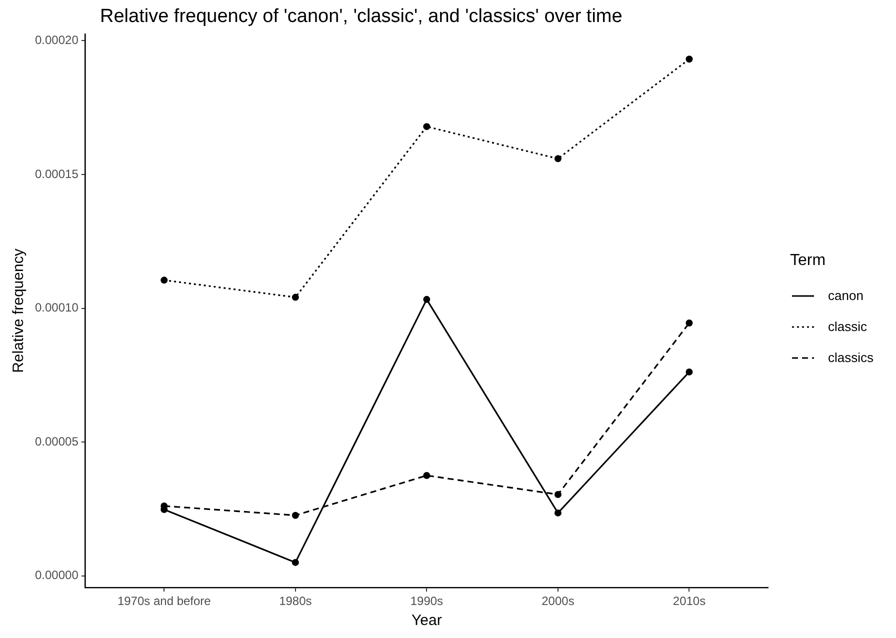  What do you see at coordinates (689, 601) in the screenshot?
I see `x-tick-label: 2010s` at bounding box center [689, 601].